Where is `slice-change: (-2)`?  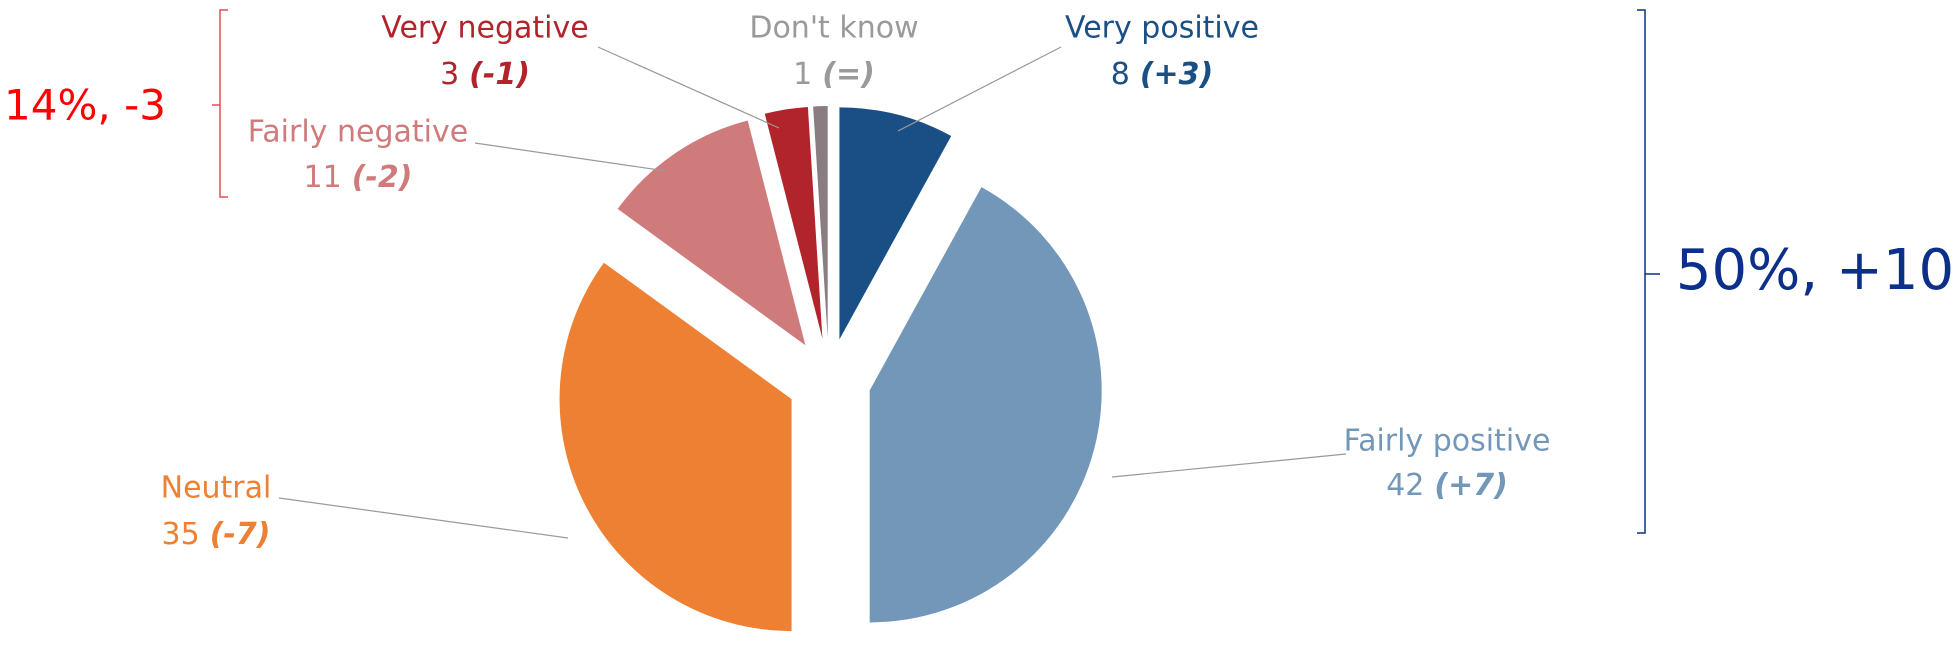 slice-change: (-2) is located at coordinates (382, 177).